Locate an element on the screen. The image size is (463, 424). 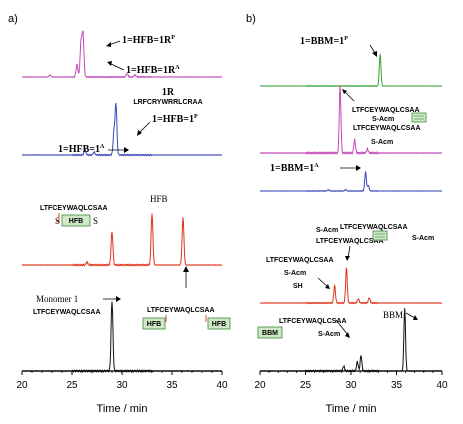
trace-b-green is located at coordinates (351, 71).